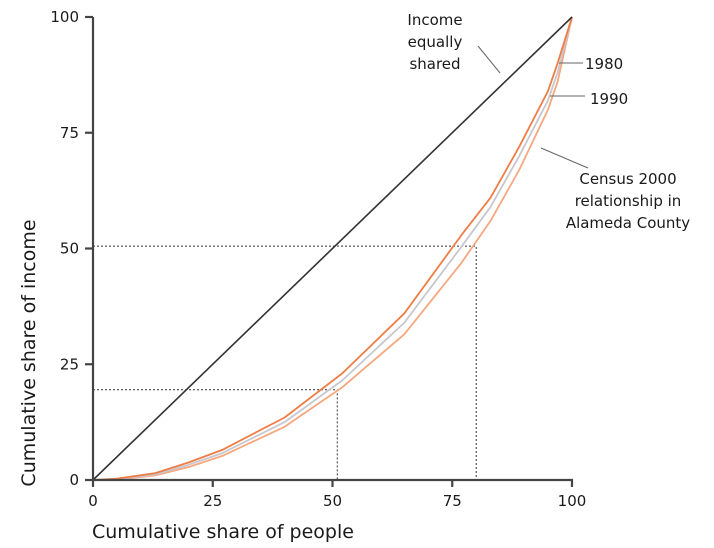 The height and width of the screenshot is (548, 714). I want to click on annotation-equal-share: Income equally shared, so click(454, 42).